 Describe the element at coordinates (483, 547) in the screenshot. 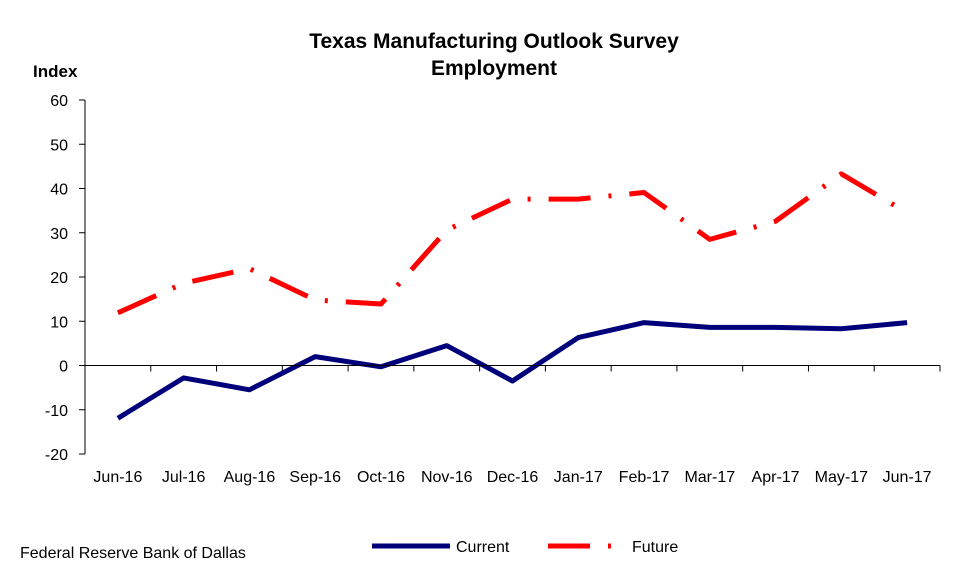

I see `legend-current-label: Current` at that location.